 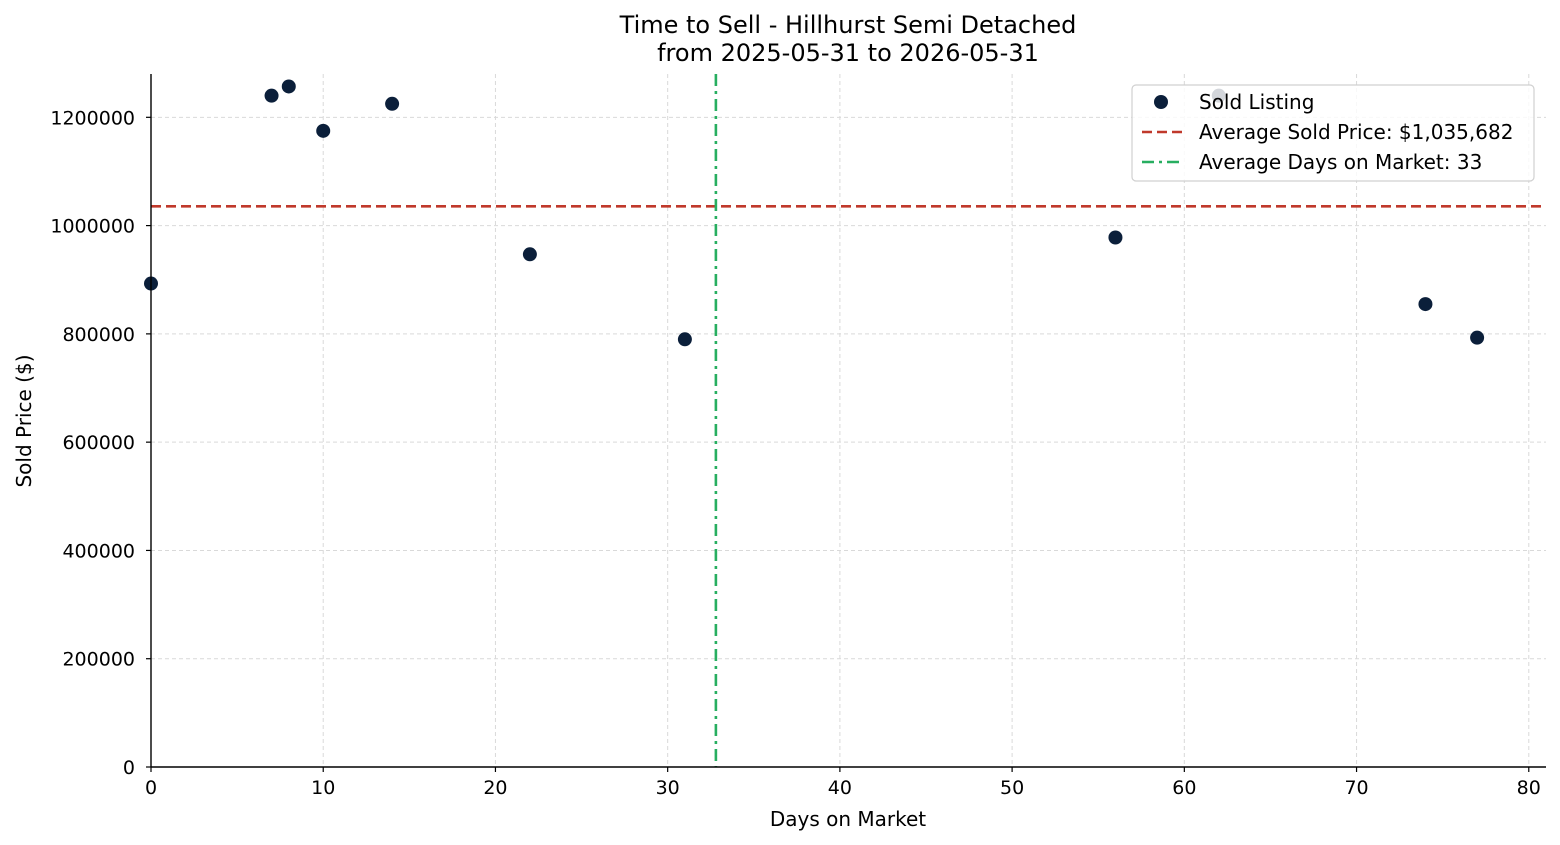 What do you see at coordinates (1529, 788) in the screenshot?
I see `x-tick-label: 80` at bounding box center [1529, 788].